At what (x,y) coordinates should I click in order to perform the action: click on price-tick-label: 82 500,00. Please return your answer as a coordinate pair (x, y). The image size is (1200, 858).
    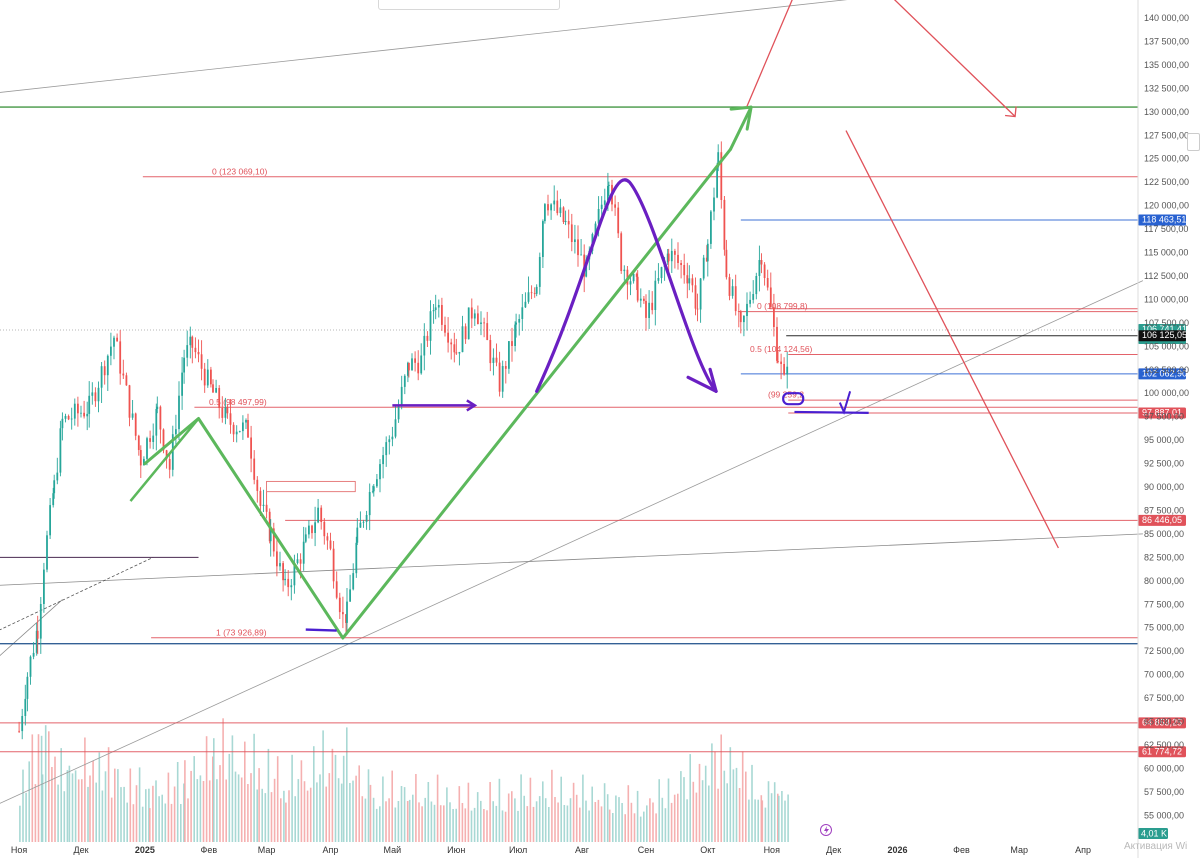
    Looking at the image, I should click on (1164, 557).